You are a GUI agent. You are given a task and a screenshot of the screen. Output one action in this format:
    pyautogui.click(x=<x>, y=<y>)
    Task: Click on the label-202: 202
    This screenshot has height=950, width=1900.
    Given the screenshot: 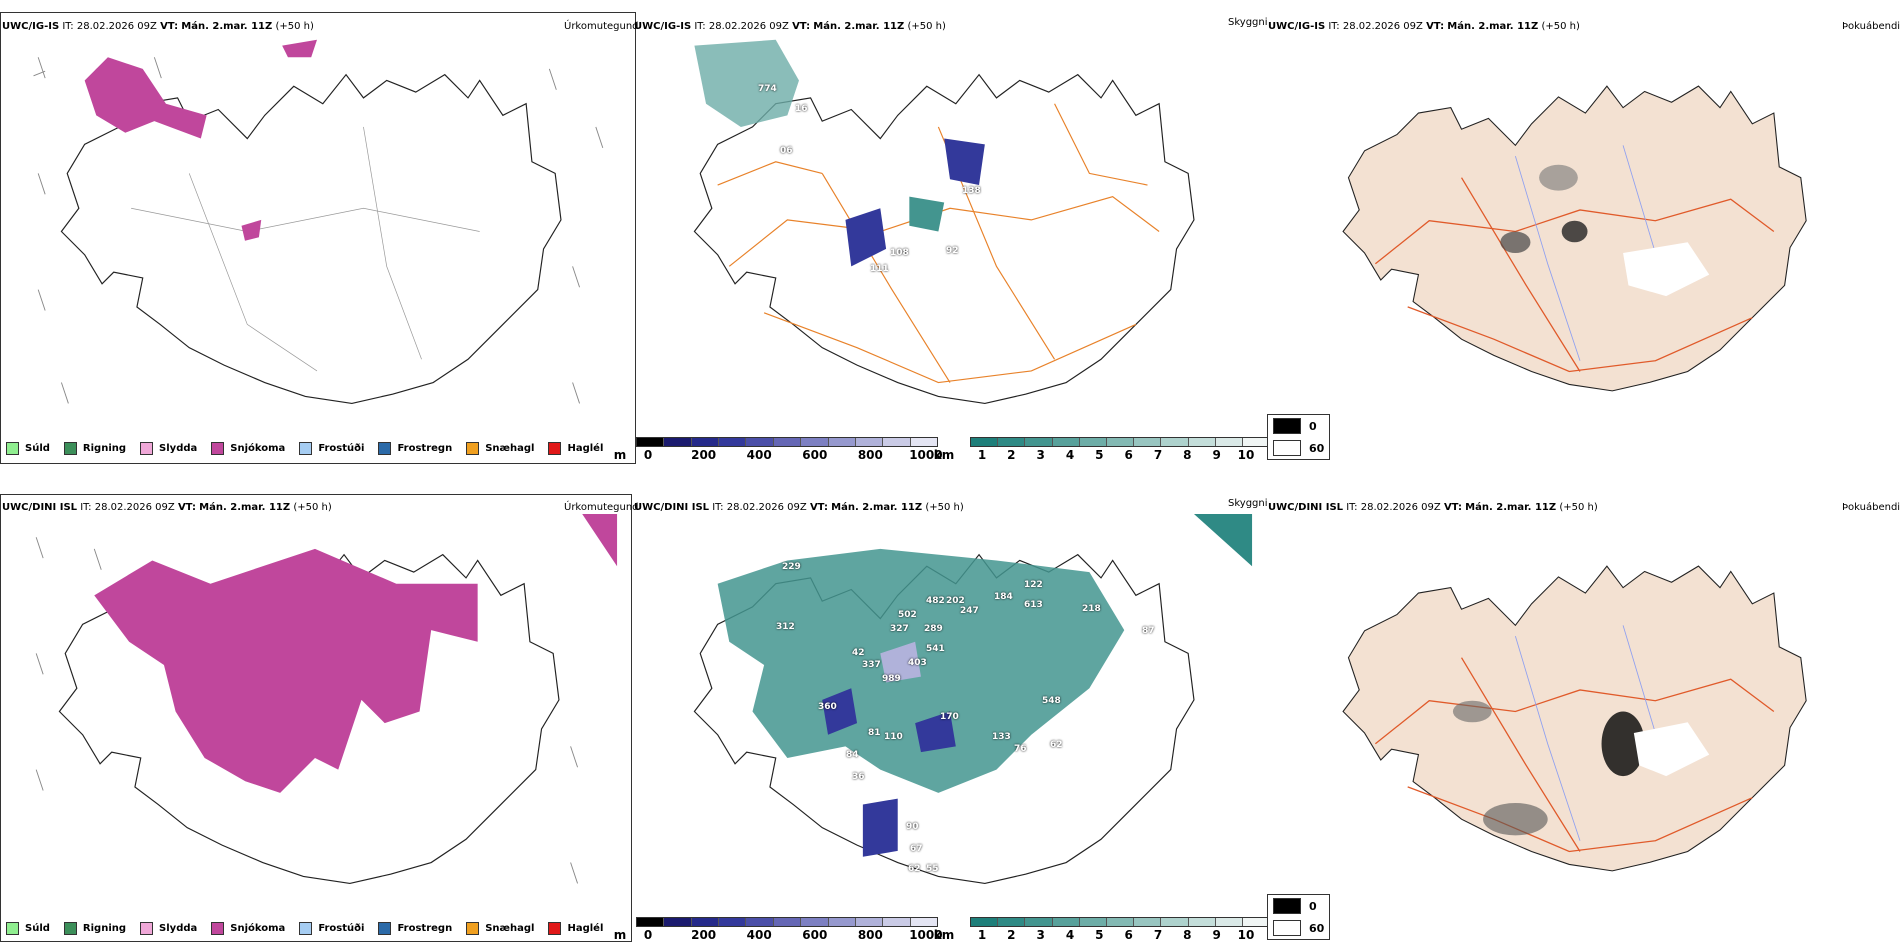 What is the action you would take?
    pyautogui.click(x=955, y=601)
    